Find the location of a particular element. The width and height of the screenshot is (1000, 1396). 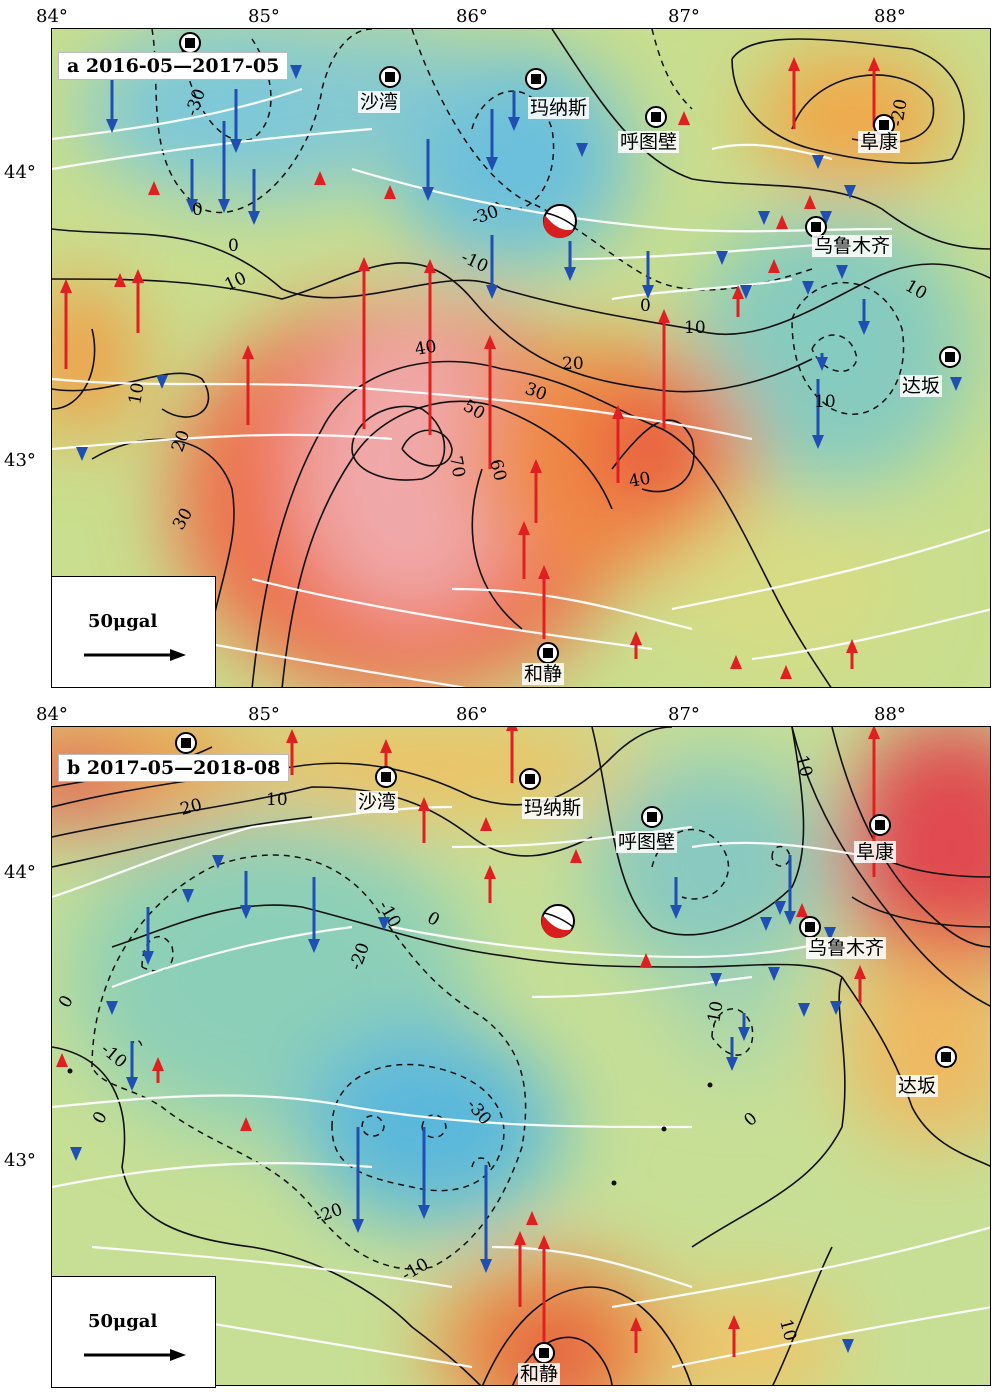

panel-a-title: a 2016-05—2017-05 is located at coordinates (173, 66).